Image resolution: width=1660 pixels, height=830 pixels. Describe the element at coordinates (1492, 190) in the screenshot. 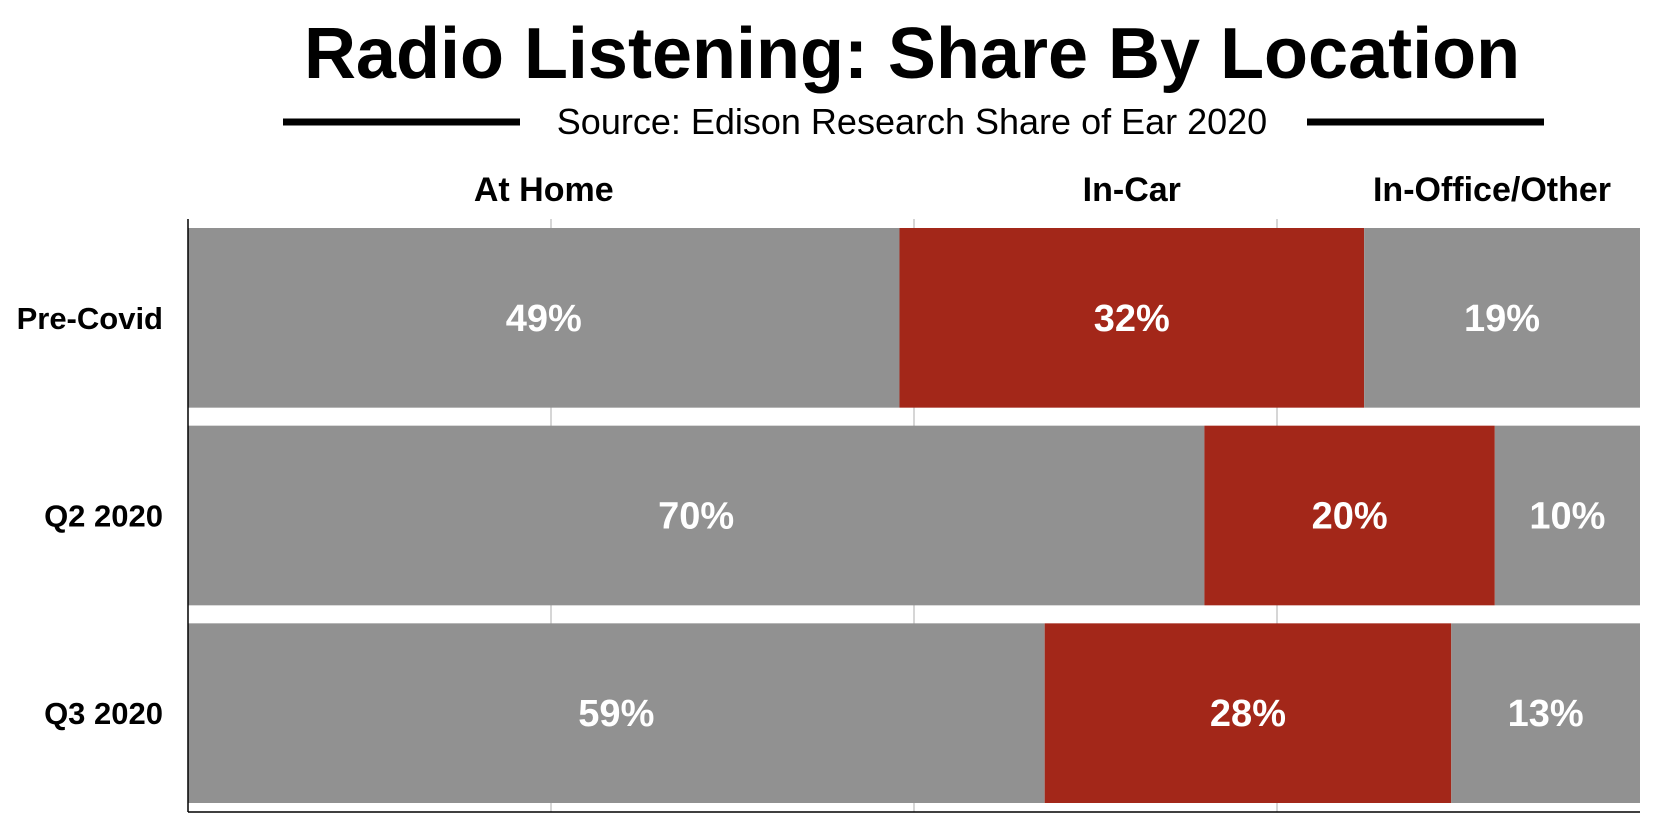

I see `series-header: In-Office/Other` at that location.